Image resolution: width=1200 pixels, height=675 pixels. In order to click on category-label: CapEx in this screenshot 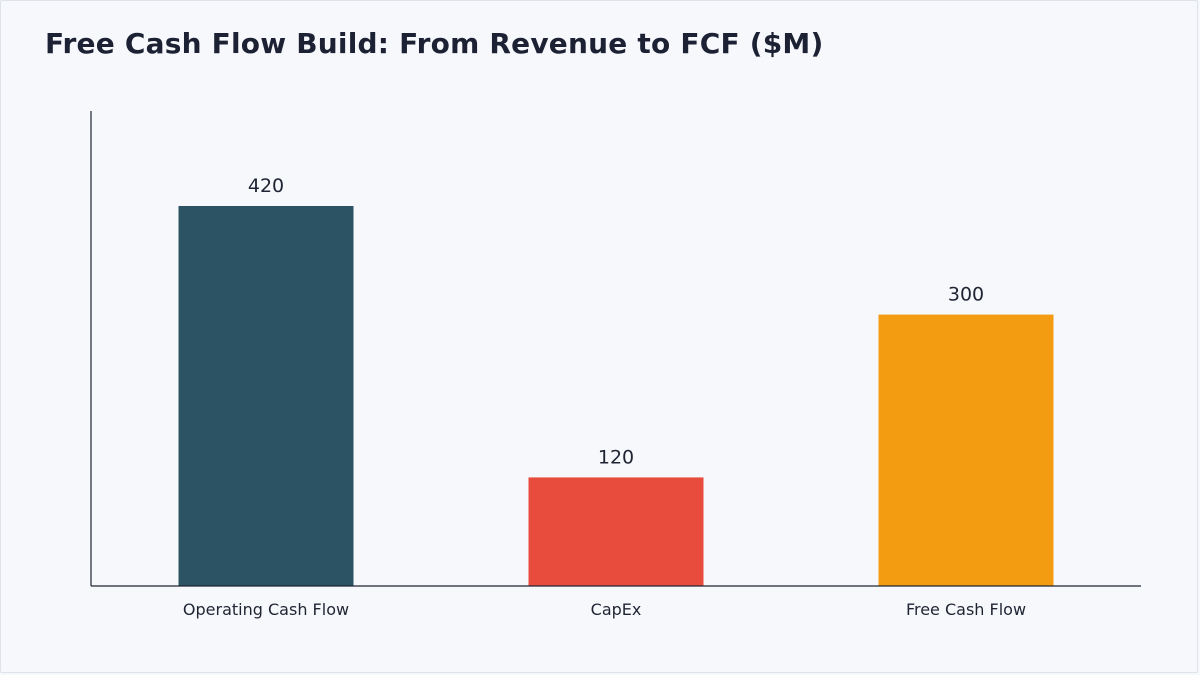, I will do `click(616, 609)`.